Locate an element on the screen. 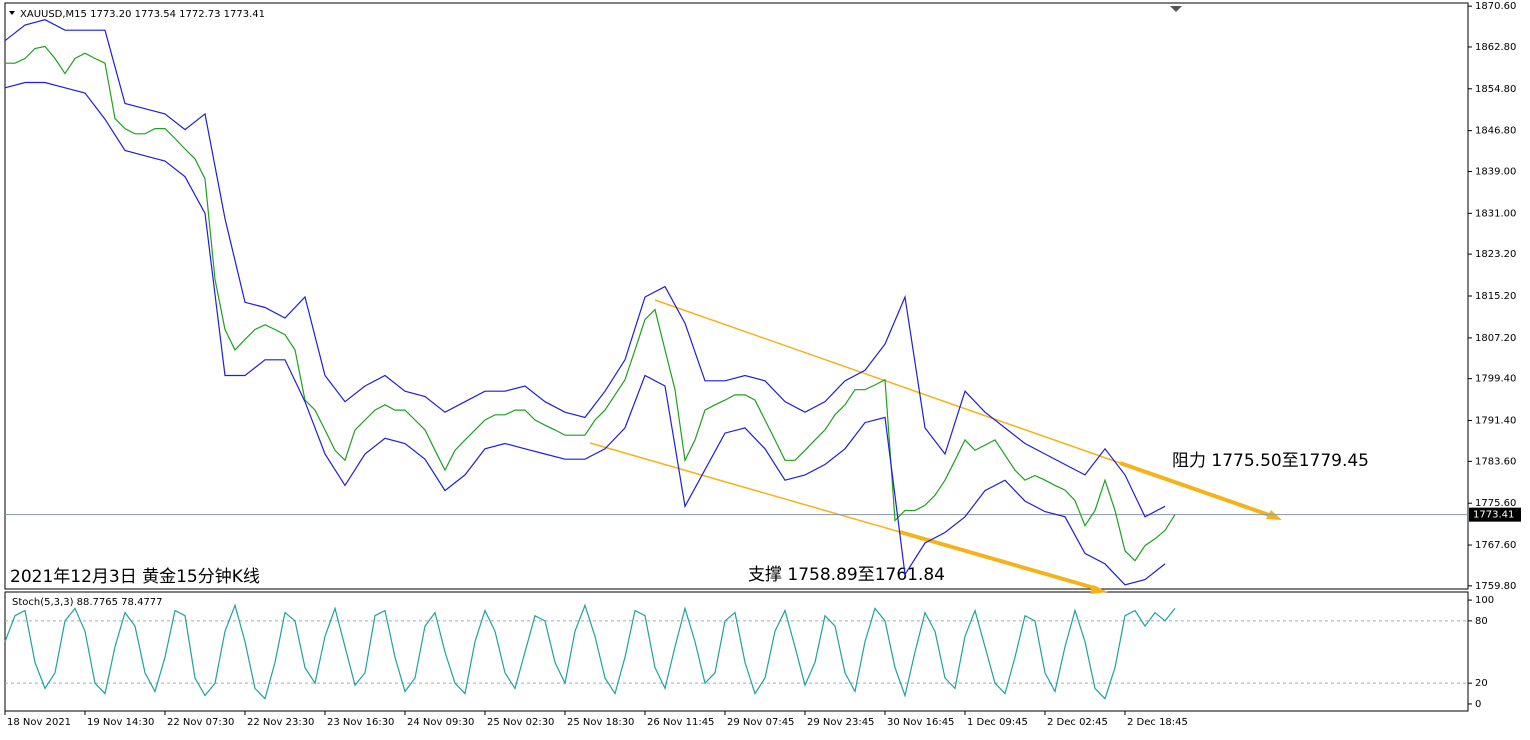  annotation: 阻力 1775.50至1779.45 is located at coordinates (1270, 461).